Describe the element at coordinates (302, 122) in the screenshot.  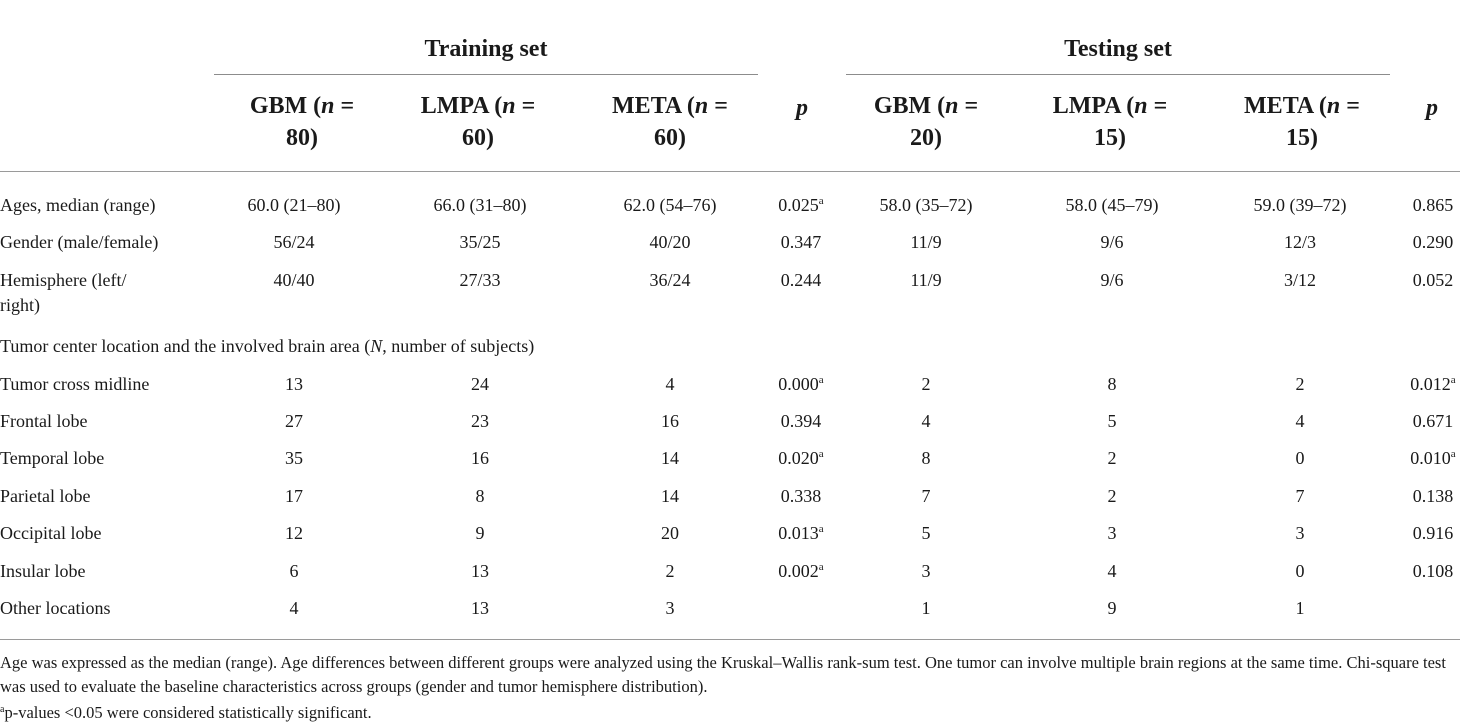
I see `col-header-gbm-train: GBM (n = 80)` at that location.